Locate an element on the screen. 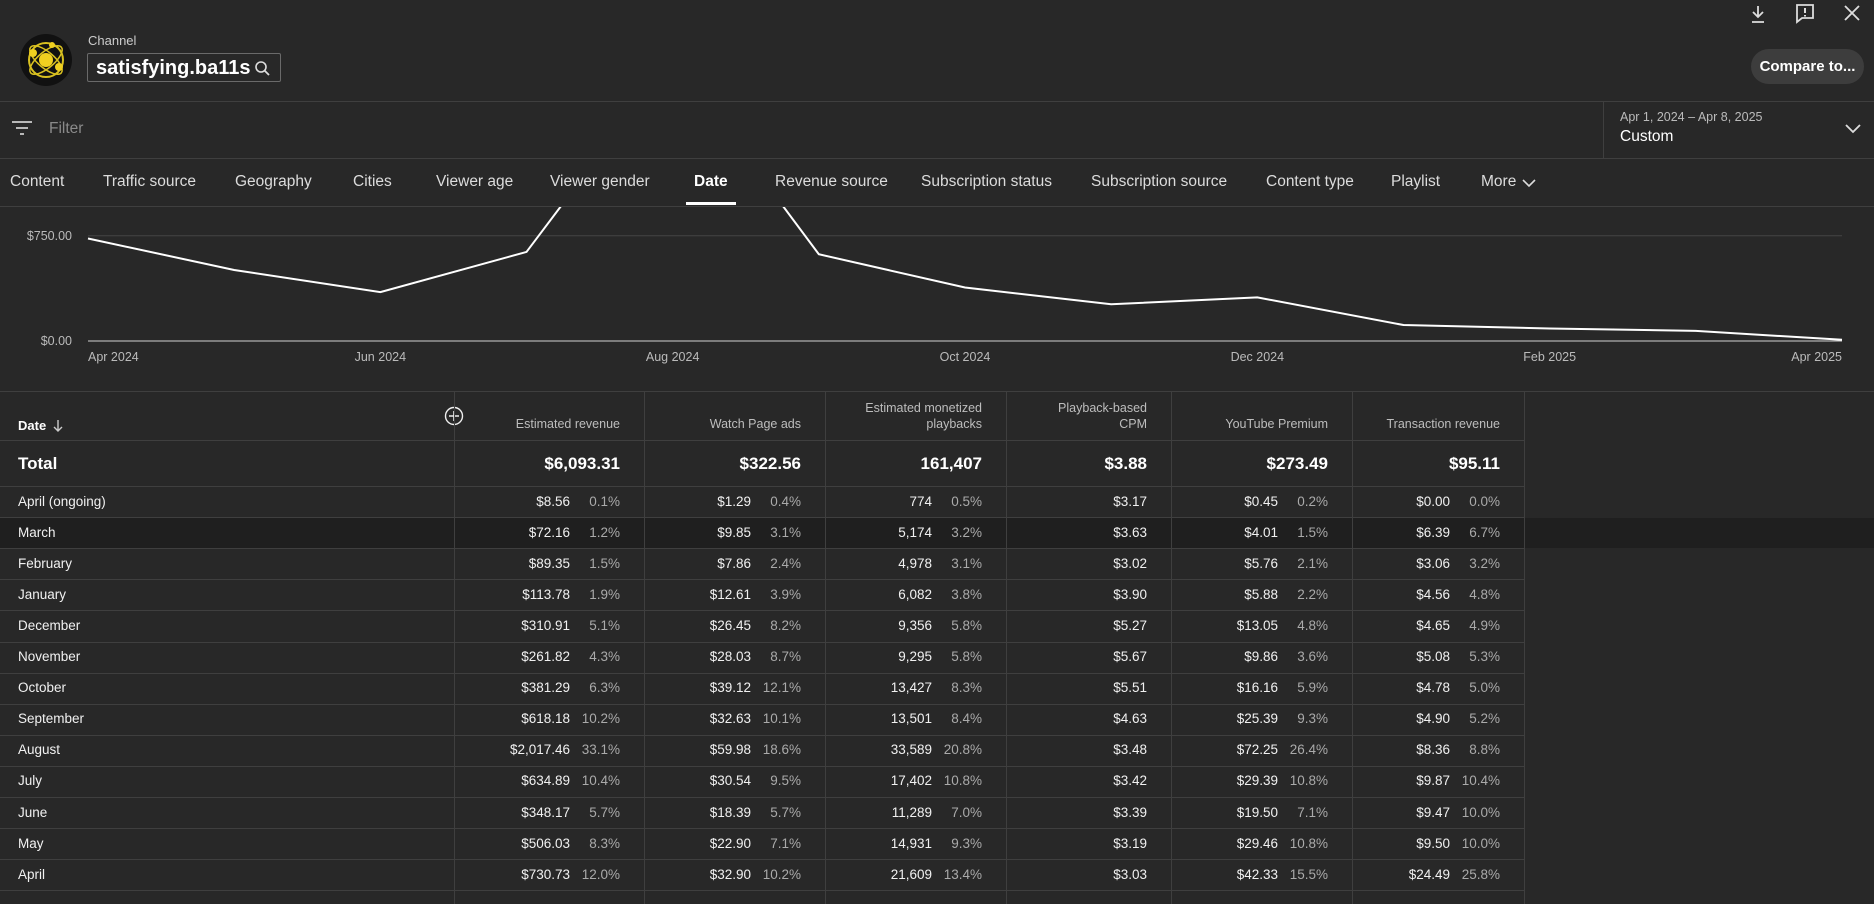 This screenshot has width=1874, height=904. total-value: 161,407 is located at coordinates (951, 463).